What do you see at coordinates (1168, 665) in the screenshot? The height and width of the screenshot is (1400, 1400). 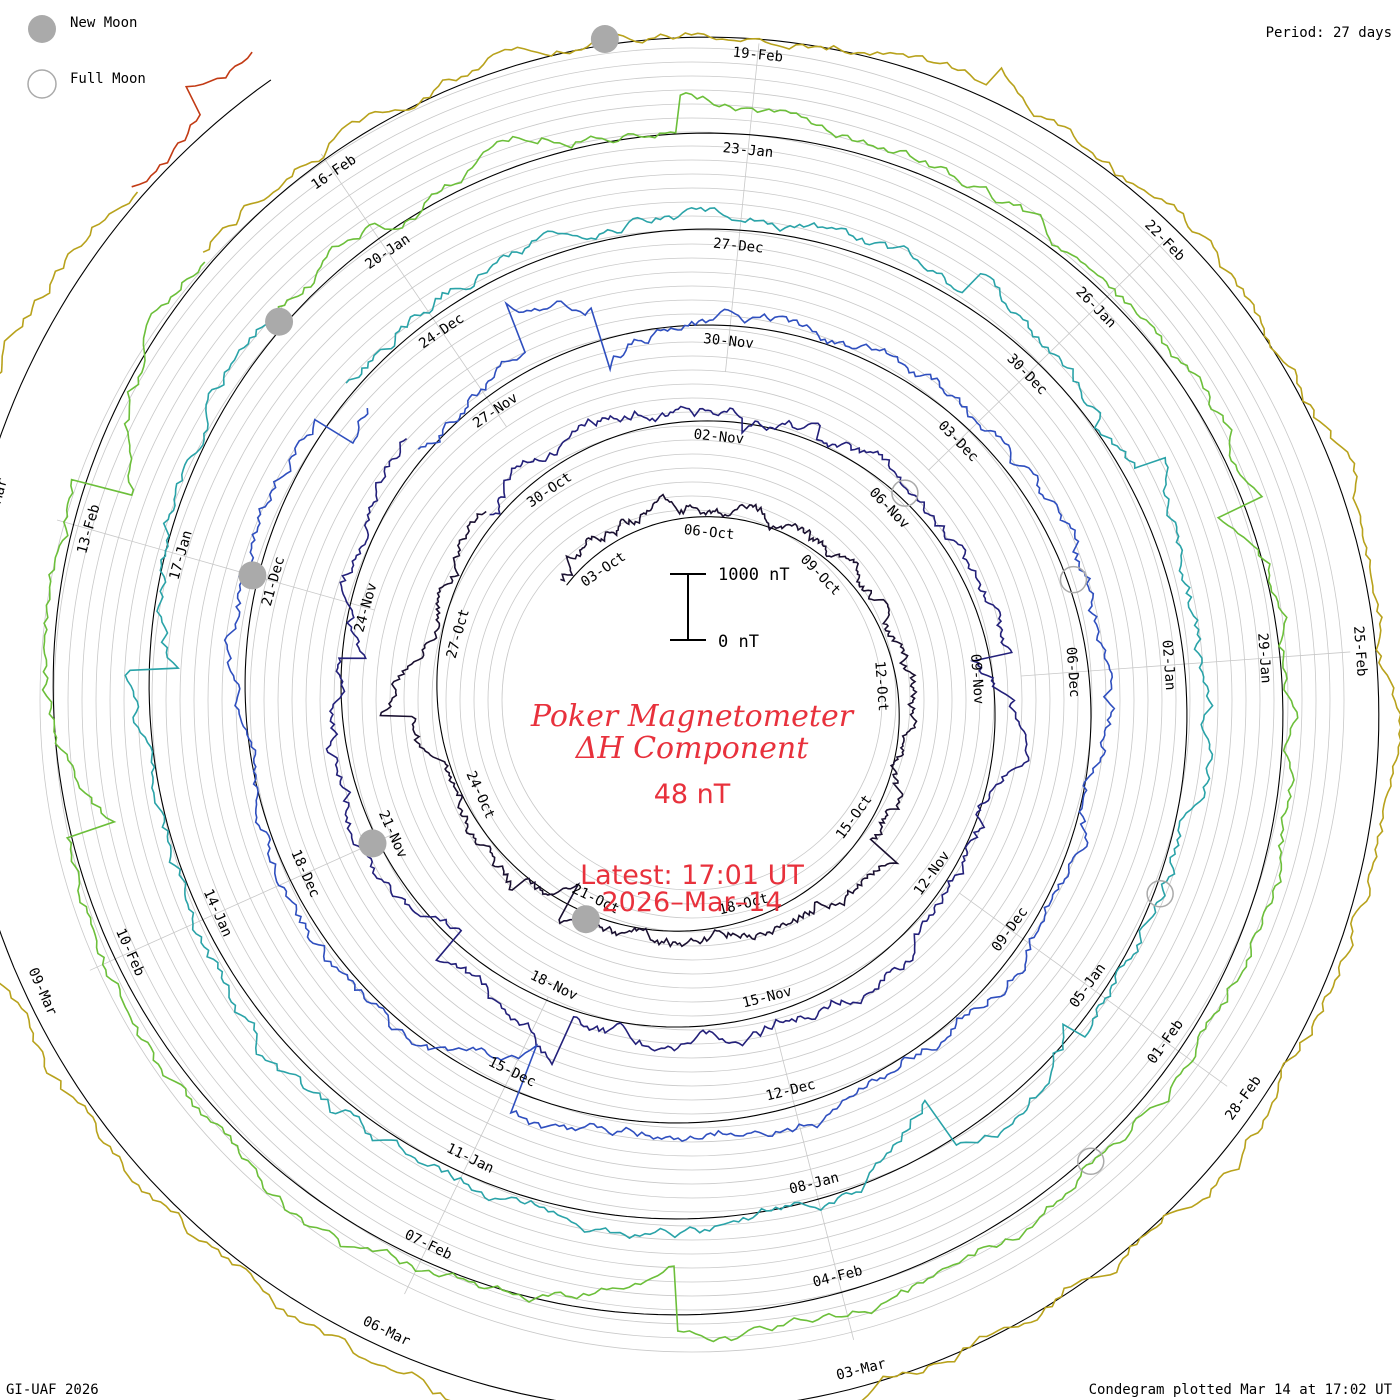 I see `date-label: 02-Jan` at bounding box center [1168, 665].